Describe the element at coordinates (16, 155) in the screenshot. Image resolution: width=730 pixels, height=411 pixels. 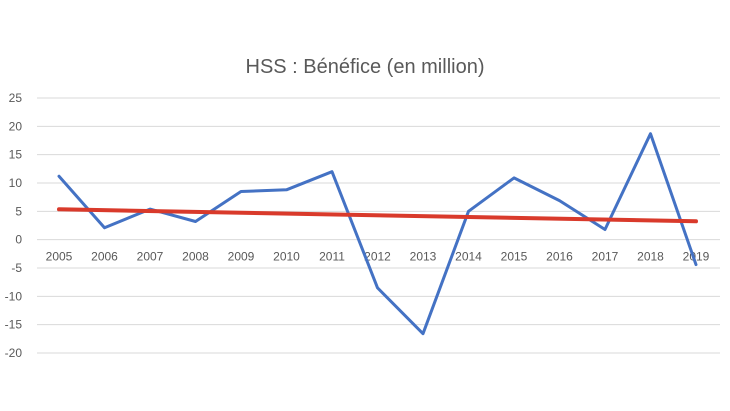
I see `y-tick-label: 15` at that location.